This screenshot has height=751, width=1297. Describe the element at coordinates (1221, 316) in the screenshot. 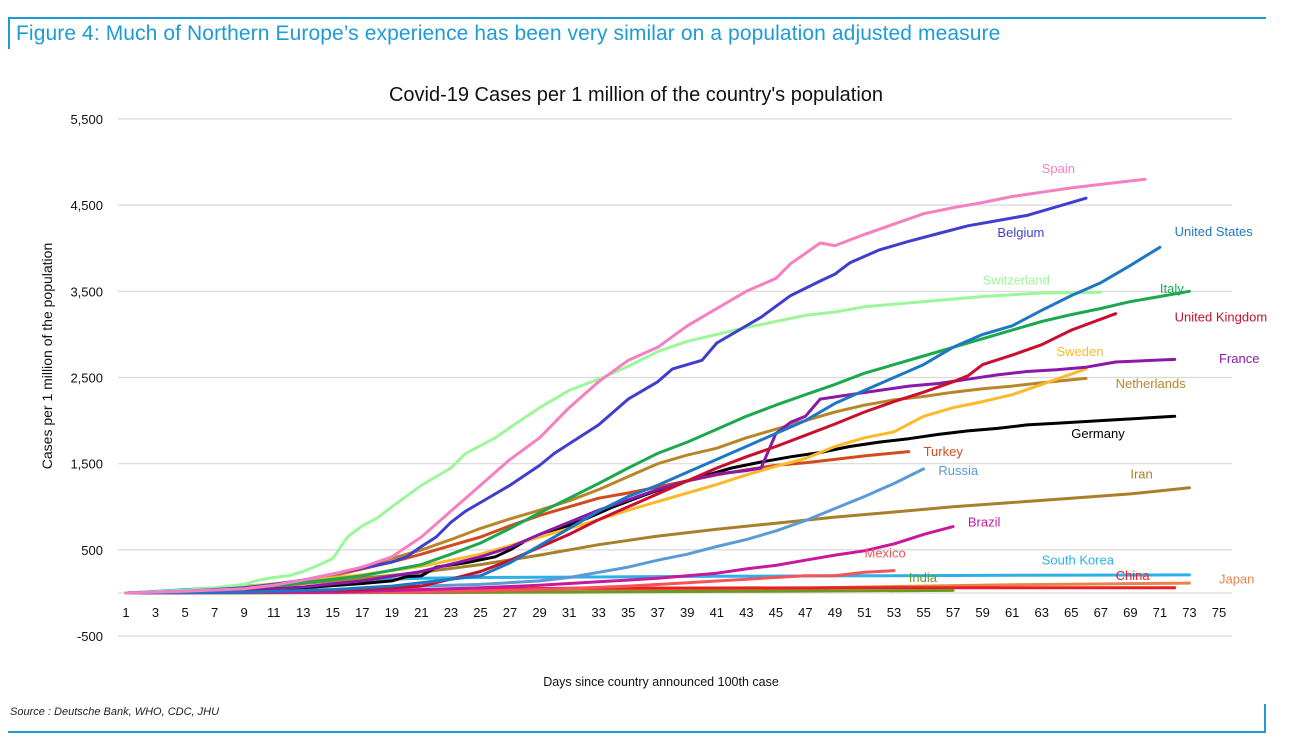

I see `series-label-united-kingdom: United Kingdom` at that location.